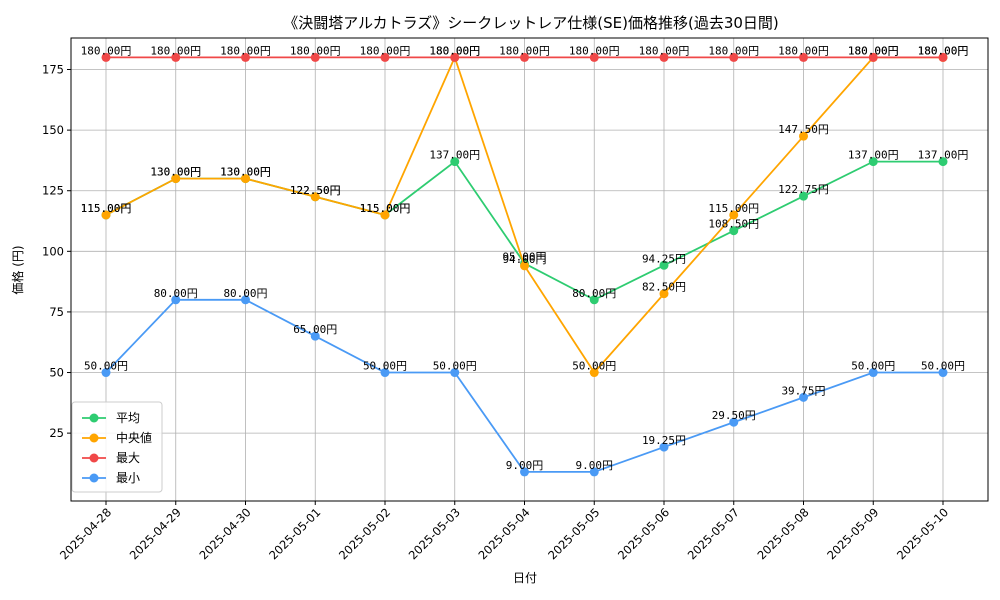 The image size is (1000, 600). Describe the element at coordinates (852, 533) in the screenshot. I see `x-tick-label: 2025-05-09` at that location.